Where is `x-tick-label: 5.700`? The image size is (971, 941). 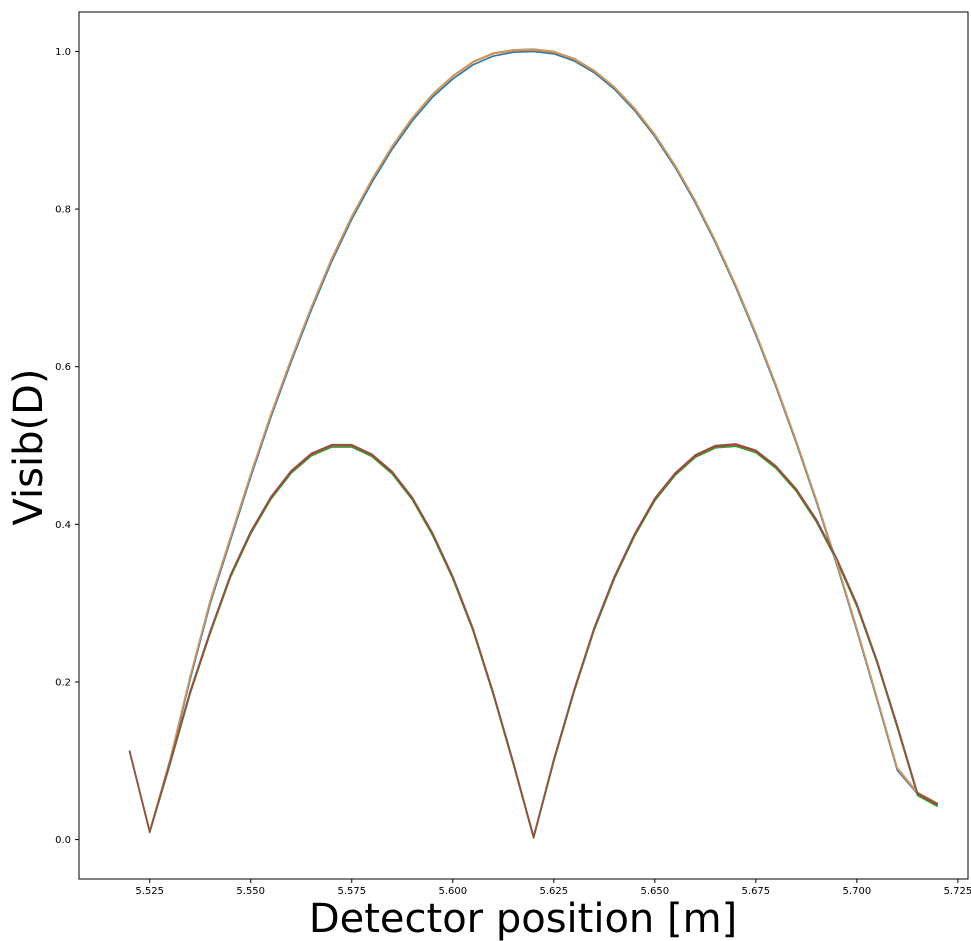
x-tick-label: 5.700 is located at coordinates (857, 891).